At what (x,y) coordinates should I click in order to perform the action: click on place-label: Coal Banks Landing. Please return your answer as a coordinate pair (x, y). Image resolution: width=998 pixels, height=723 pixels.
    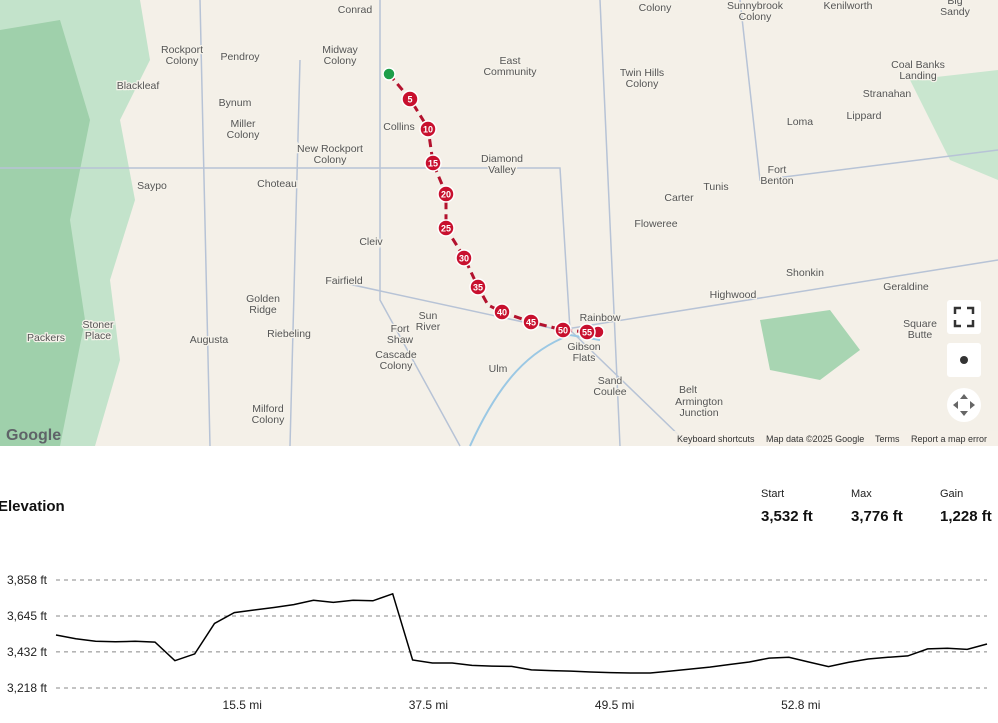
    Looking at the image, I should click on (918, 70).